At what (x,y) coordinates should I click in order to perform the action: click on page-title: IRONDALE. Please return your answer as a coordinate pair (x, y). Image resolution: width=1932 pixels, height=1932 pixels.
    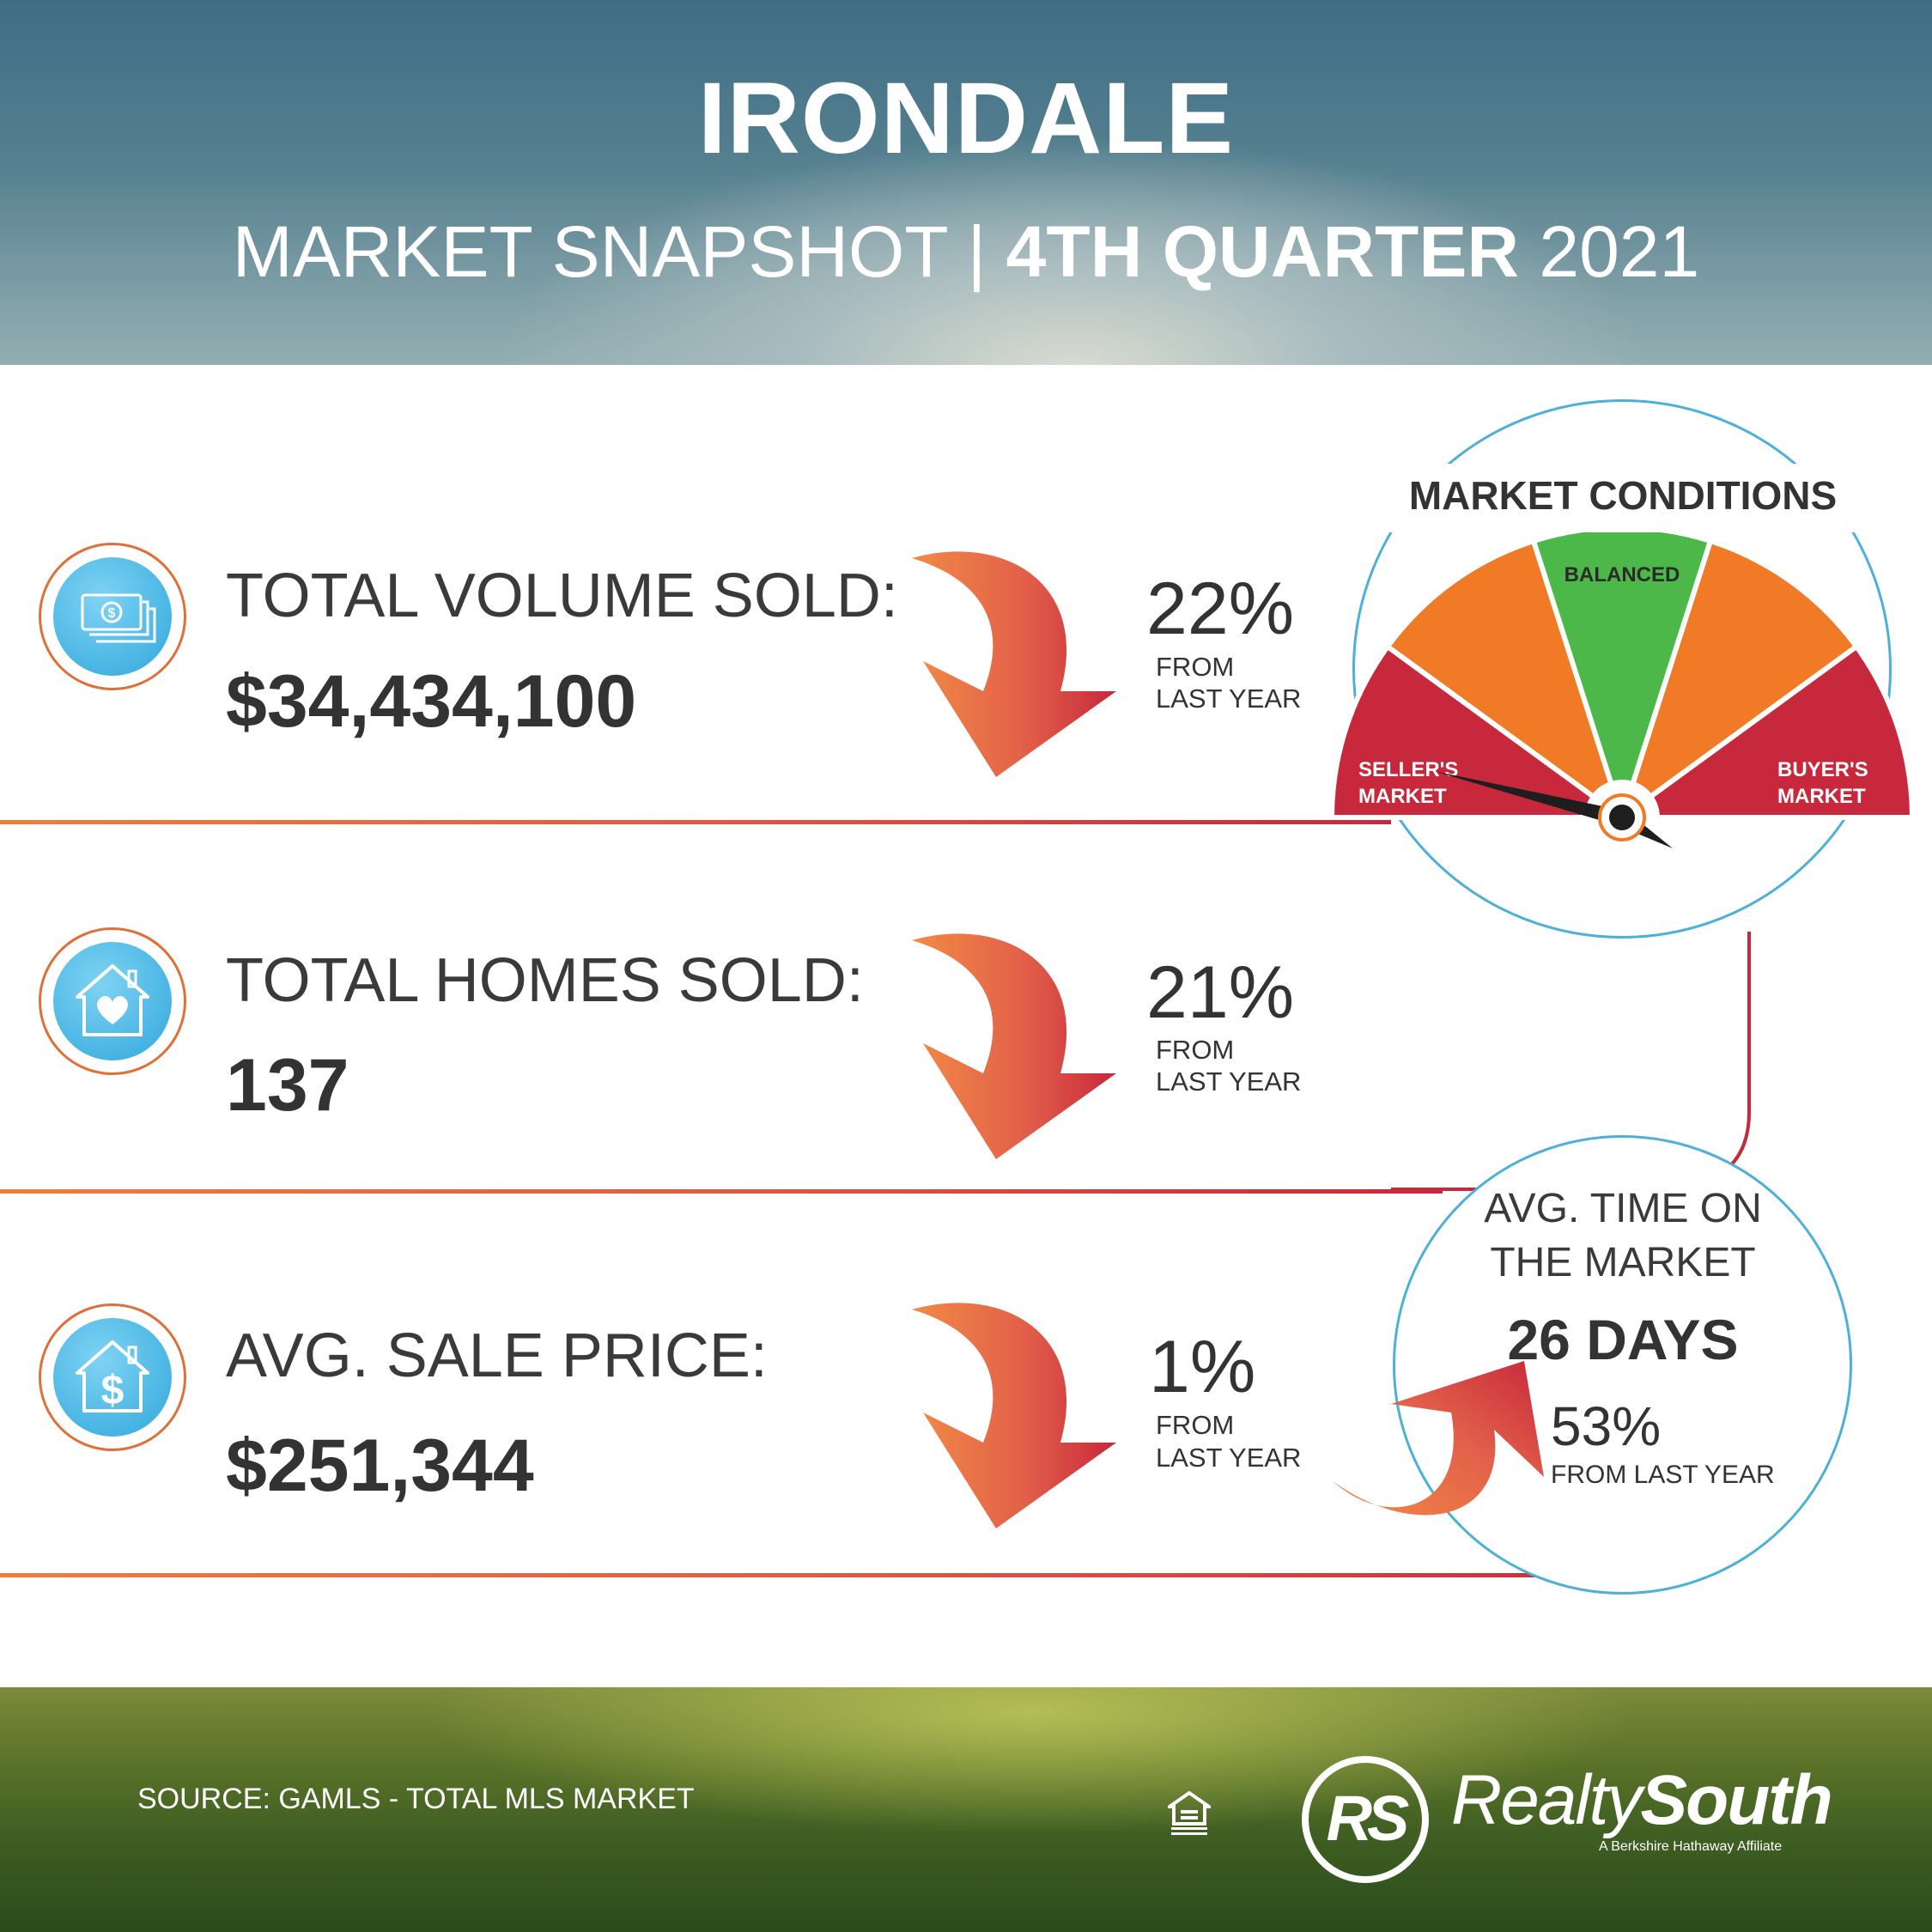
    Looking at the image, I should click on (966, 118).